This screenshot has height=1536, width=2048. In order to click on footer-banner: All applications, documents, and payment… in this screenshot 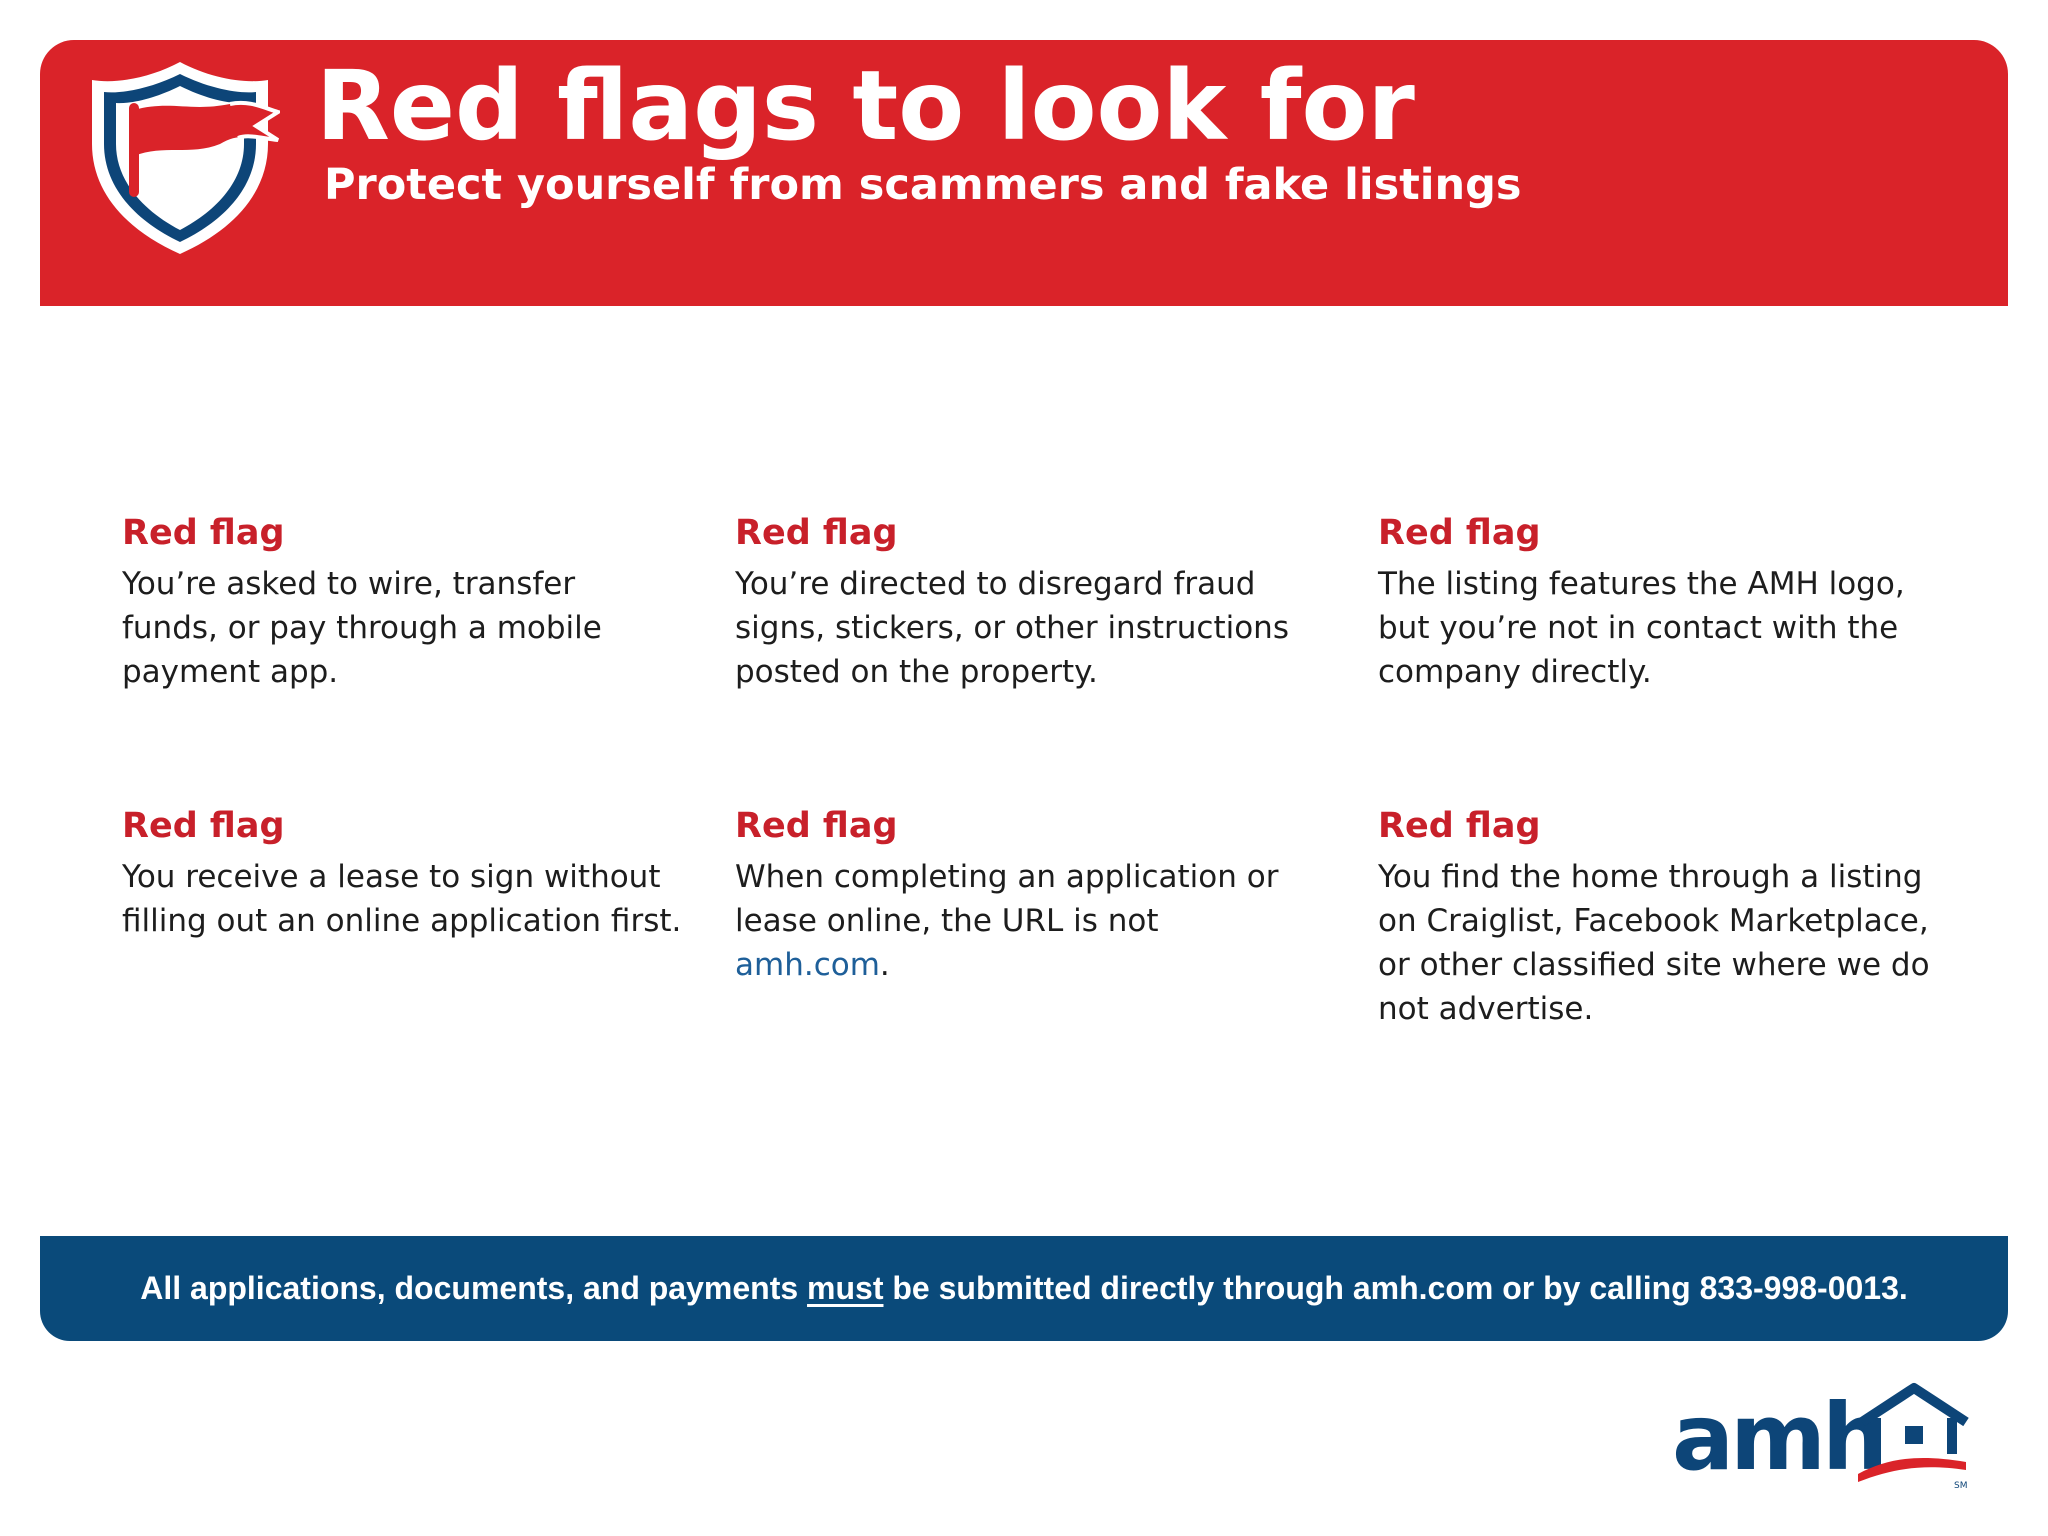, I will do `click(1024, 1288)`.